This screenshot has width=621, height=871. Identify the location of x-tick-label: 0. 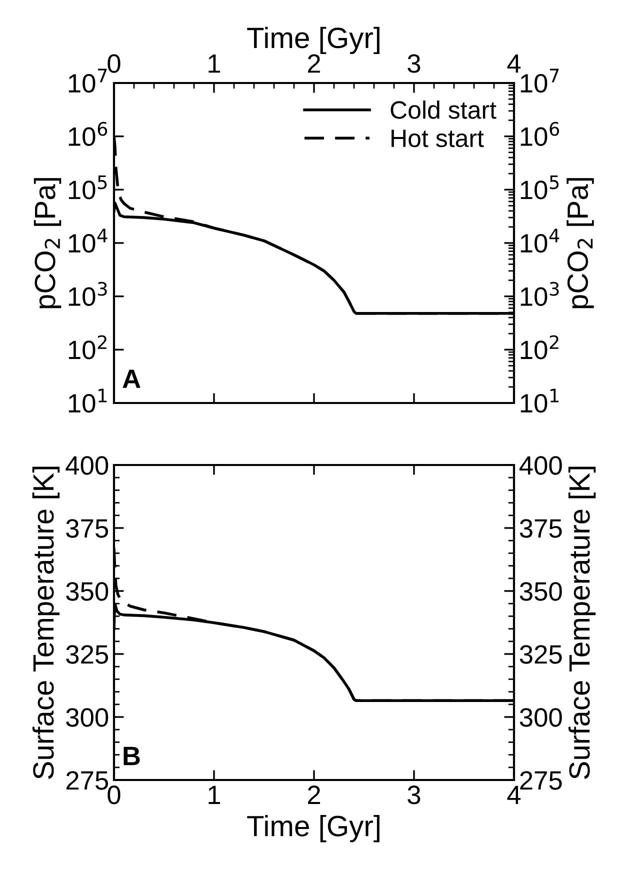
(114, 795).